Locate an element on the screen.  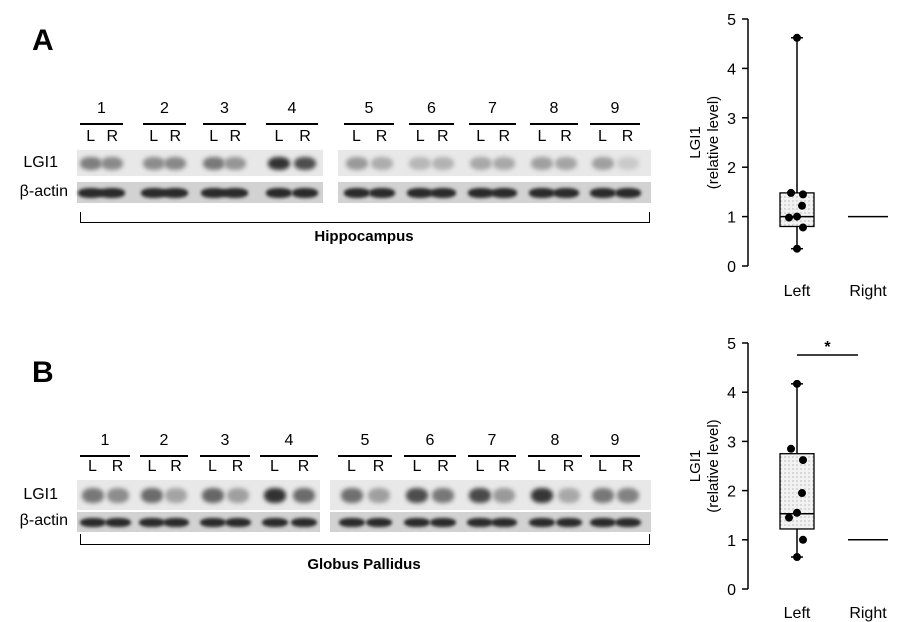
lane-number: 5 is located at coordinates (365, 440).